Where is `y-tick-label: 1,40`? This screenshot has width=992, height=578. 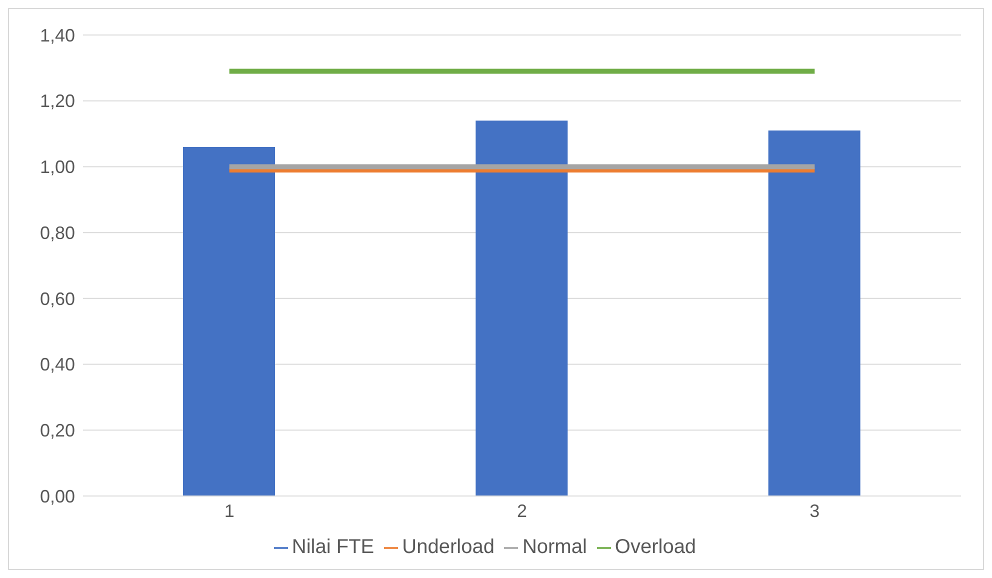 y-tick-label: 1,40 is located at coordinates (57, 35).